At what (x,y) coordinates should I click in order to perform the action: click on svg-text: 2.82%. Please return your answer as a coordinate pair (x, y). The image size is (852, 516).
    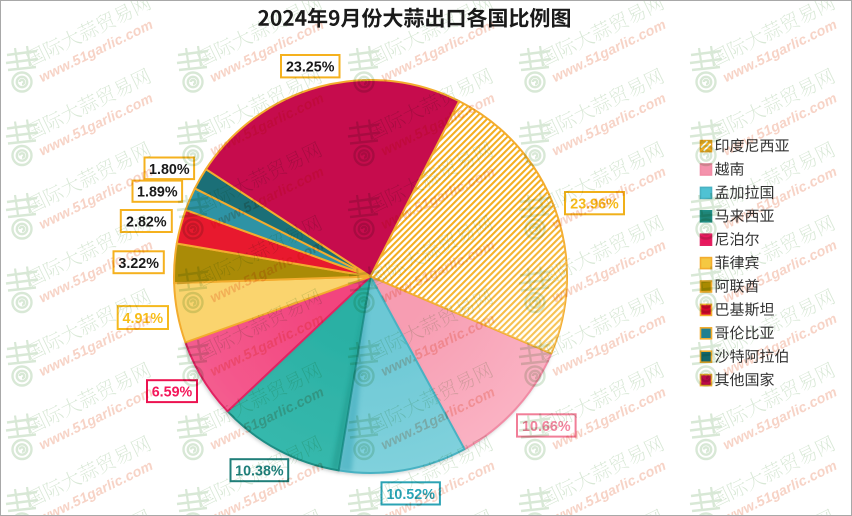
    Looking at the image, I should click on (146, 223).